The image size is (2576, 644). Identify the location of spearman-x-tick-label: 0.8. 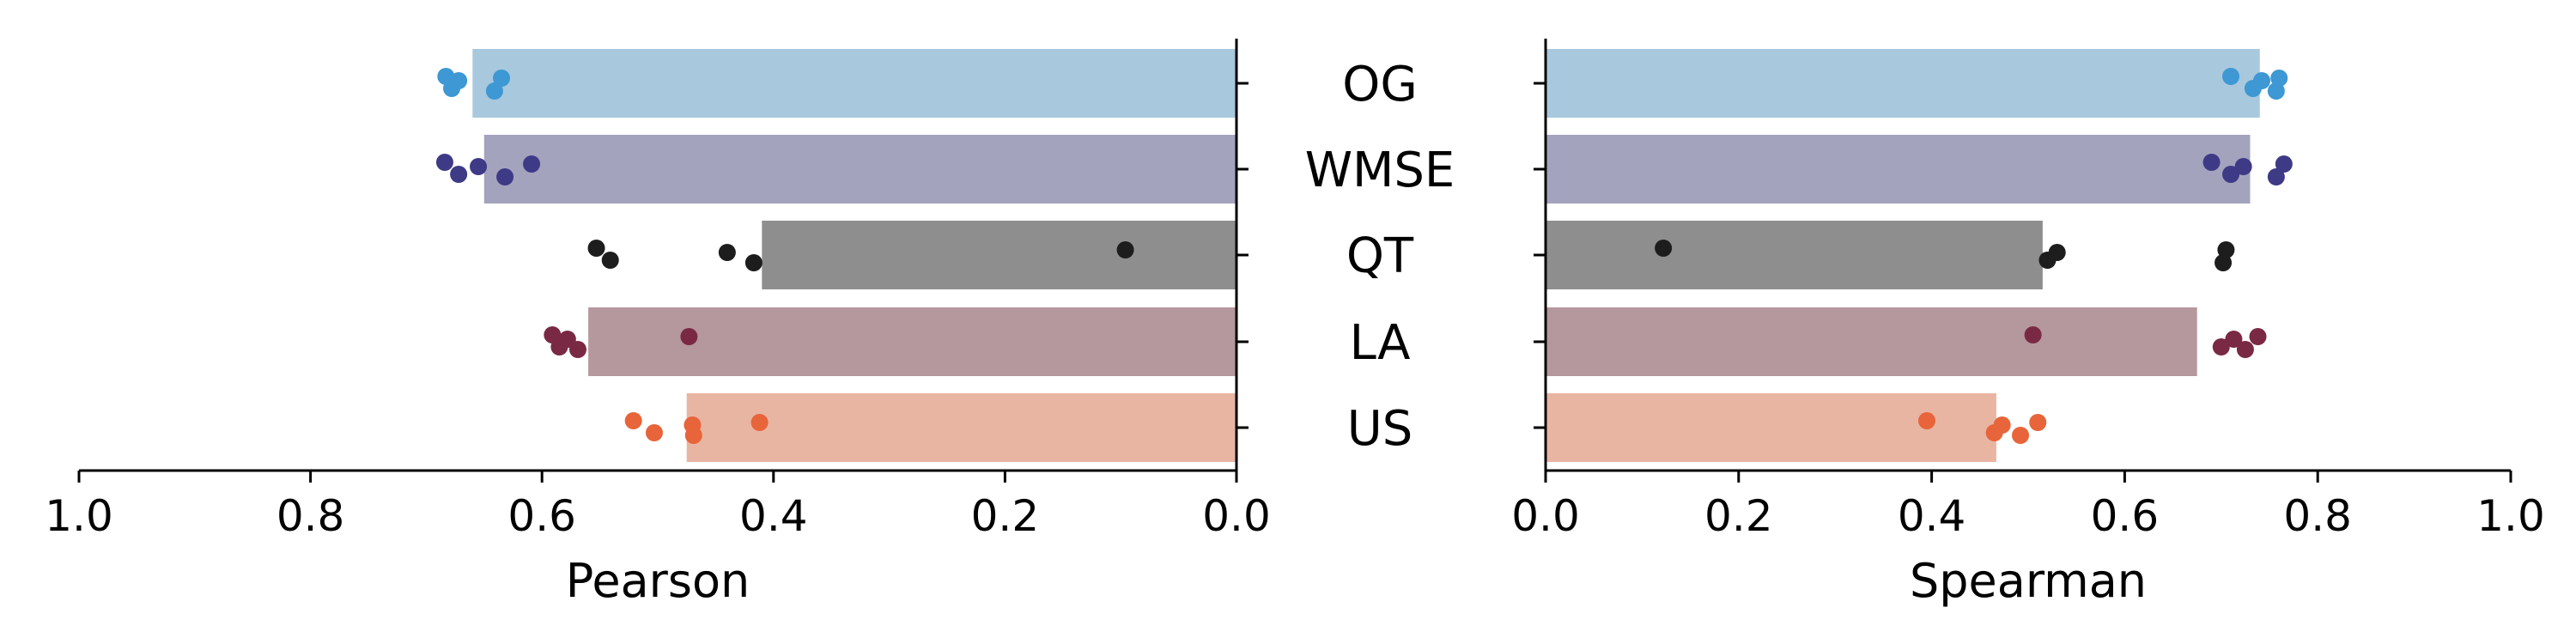
(2317, 516).